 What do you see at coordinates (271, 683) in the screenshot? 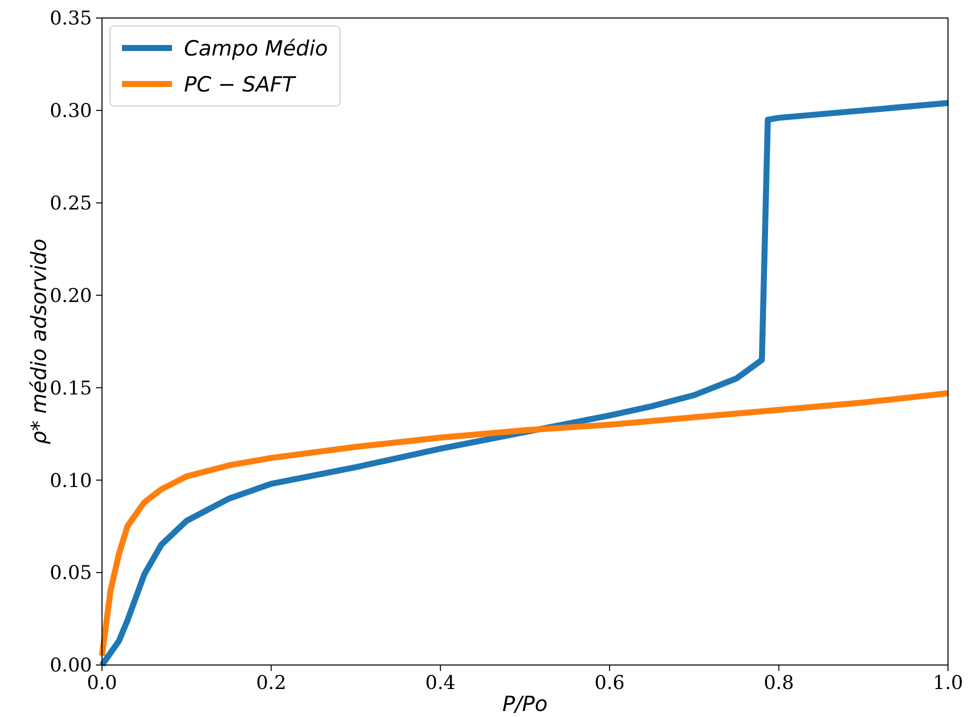
I see `x-tick-label: 0.2` at bounding box center [271, 683].